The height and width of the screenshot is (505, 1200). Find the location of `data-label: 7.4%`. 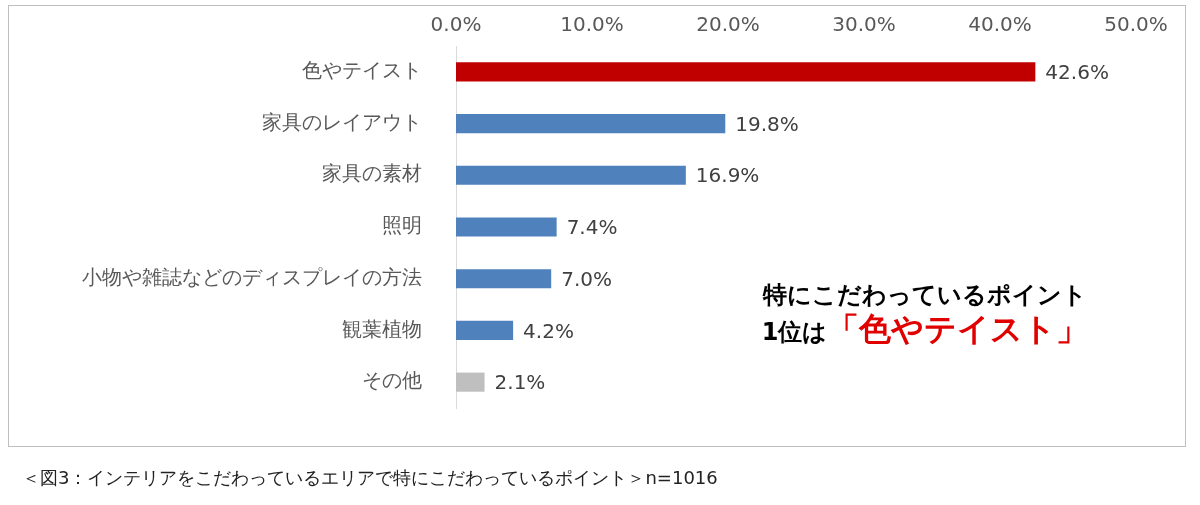

data-label: 7.4% is located at coordinates (592, 227).